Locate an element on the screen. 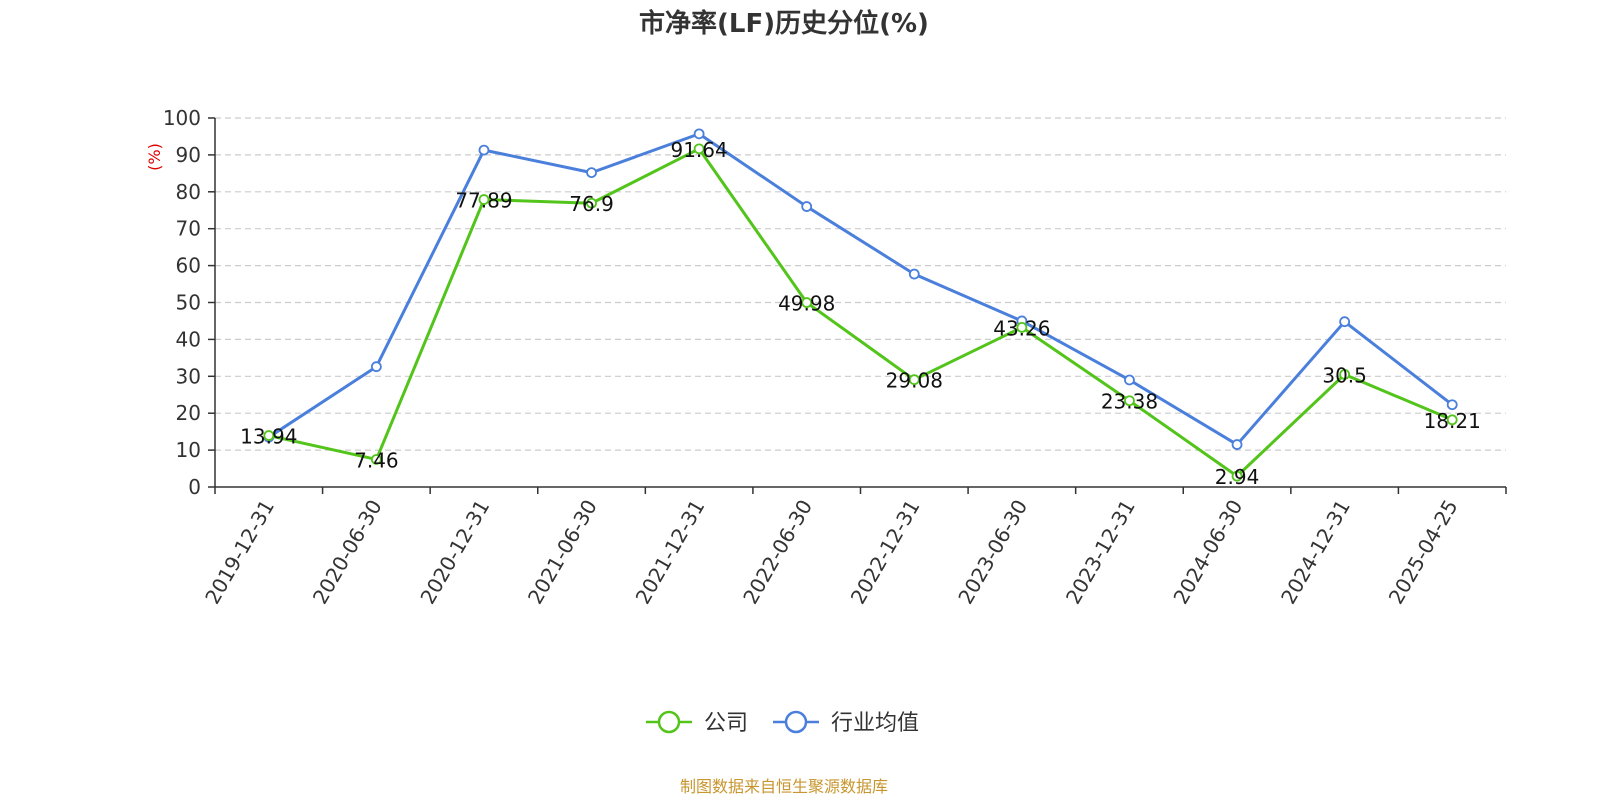  data-label: 2.94 is located at coordinates (1237, 477).